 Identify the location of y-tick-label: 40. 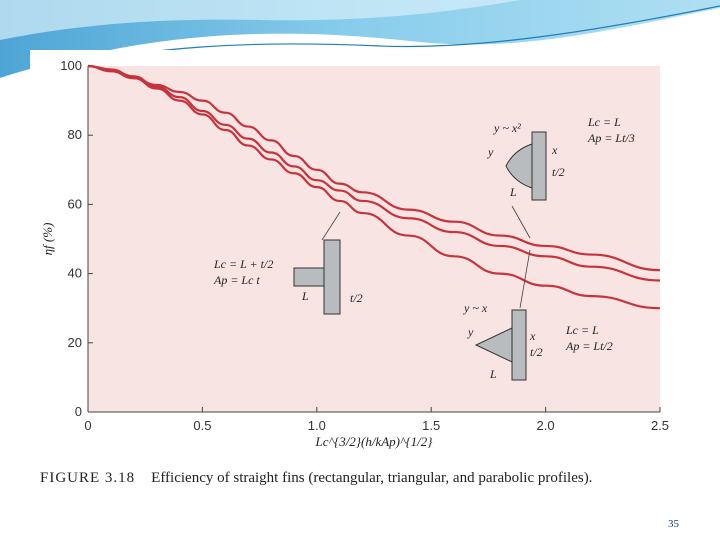
(75, 273).